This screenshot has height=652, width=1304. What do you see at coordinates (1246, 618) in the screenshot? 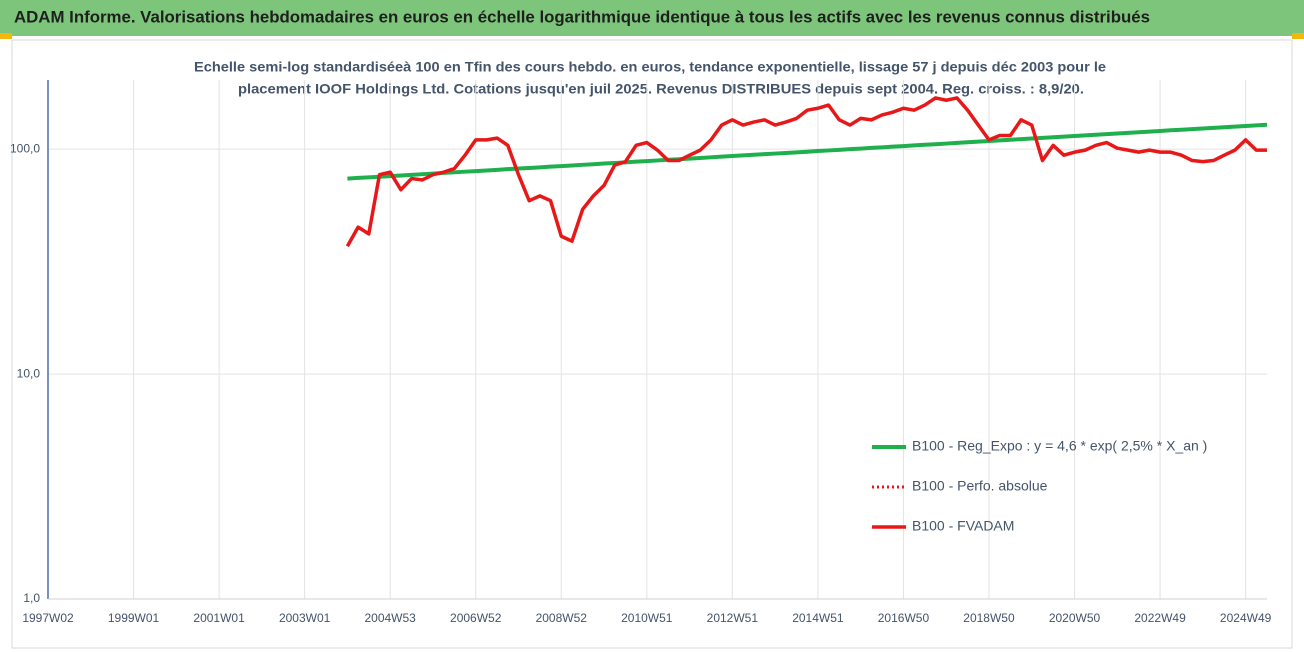
I see `x-tick-label: 2024W49` at bounding box center [1246, 618].